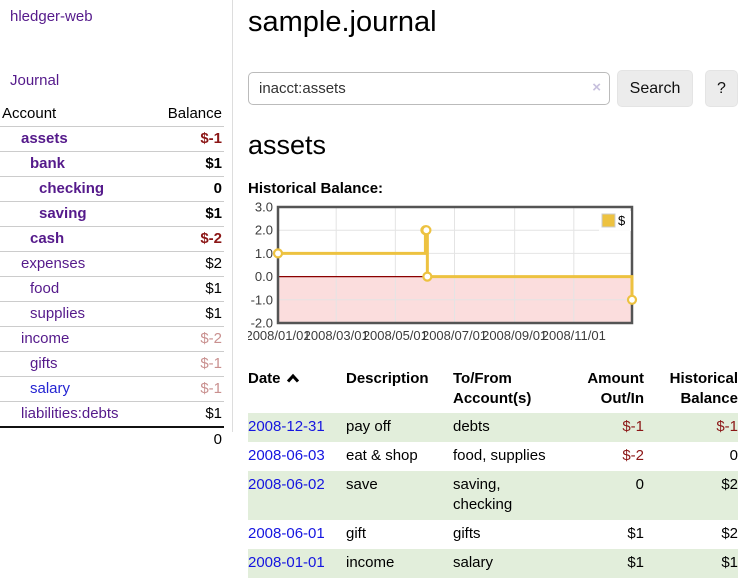 Image resolution: width=742 pixels, height=582 pixels. Describe the element at coordinates (112, 114) in the screenshot. I see `accounts-table-header: Account Balance` at that location.